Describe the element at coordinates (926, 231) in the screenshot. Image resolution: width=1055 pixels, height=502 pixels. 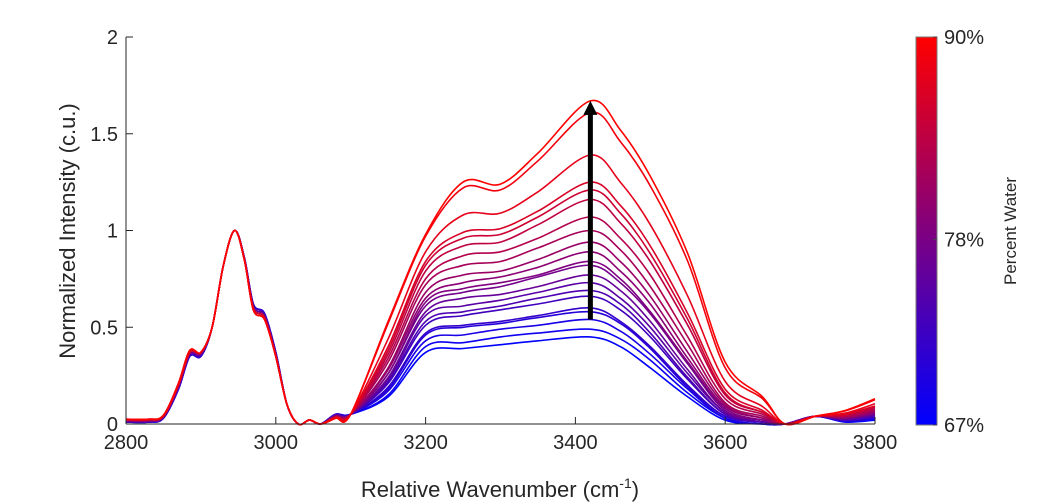
I see `colorbar` at that location.